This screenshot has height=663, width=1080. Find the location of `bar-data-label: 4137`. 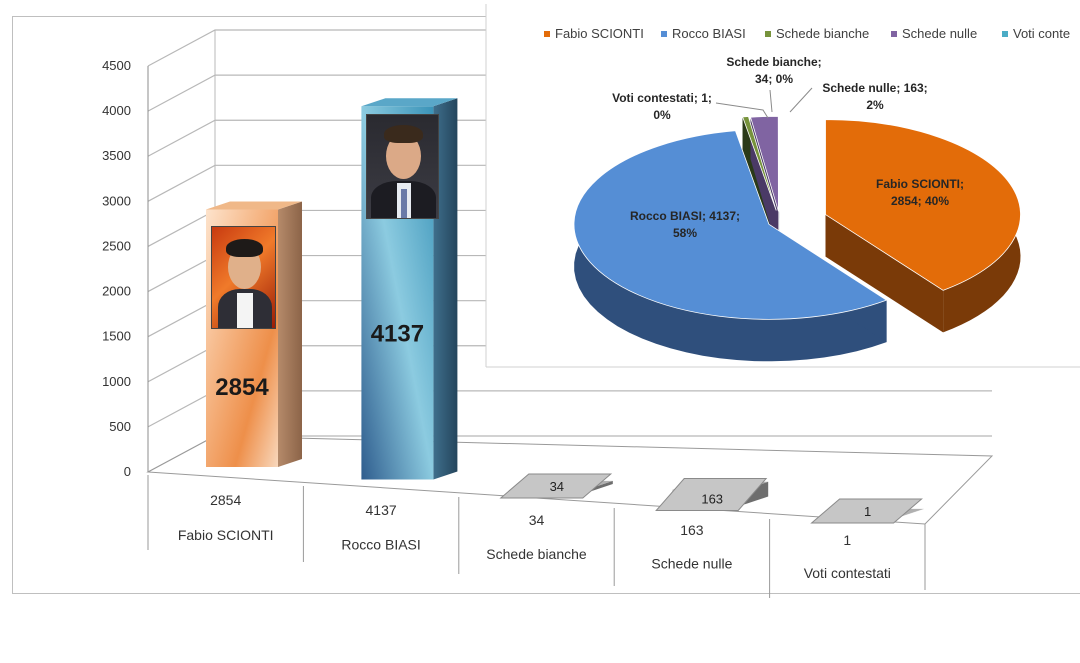

bar-data-label: 4137 is located at coordinates (397, 333).